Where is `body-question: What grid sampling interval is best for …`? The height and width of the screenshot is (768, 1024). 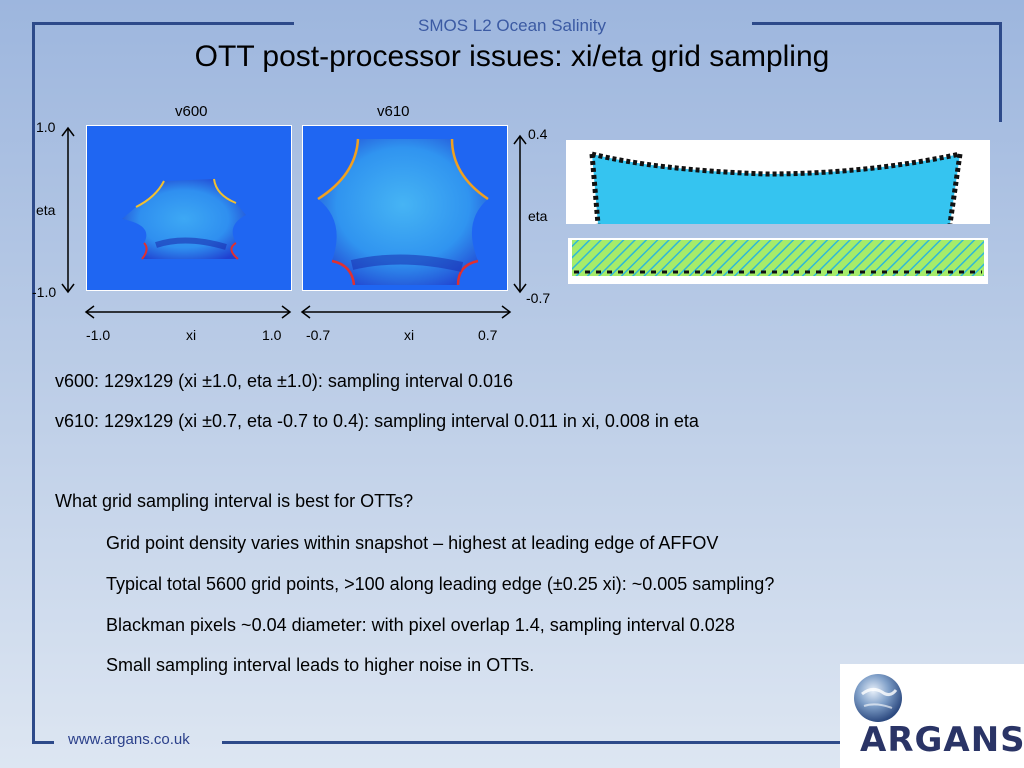
body-question: What grid sampling interval is best for … is located at coordinates (234, 501).